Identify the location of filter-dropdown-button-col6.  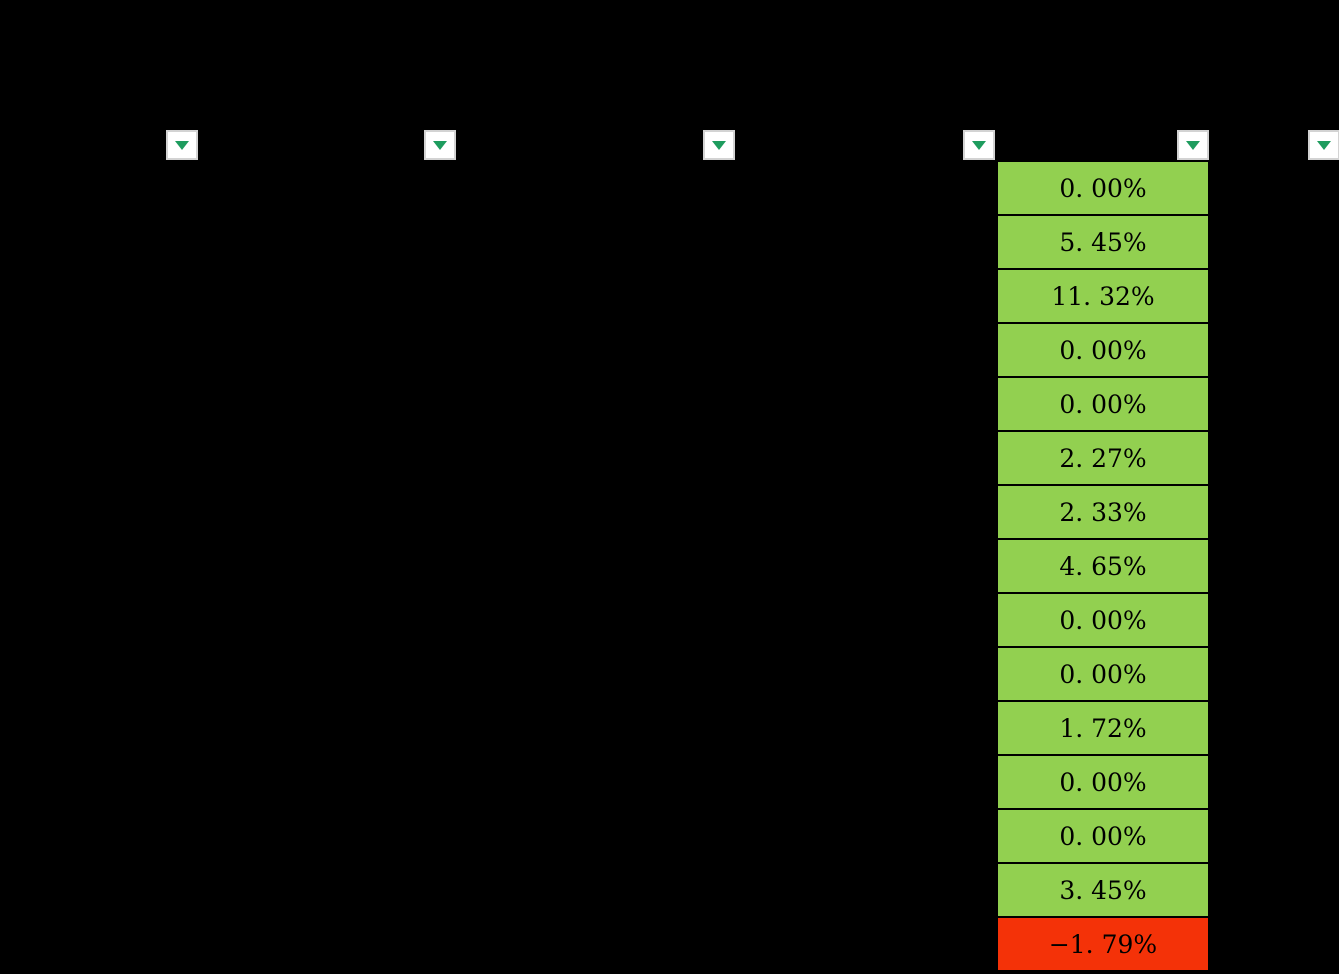
(1323, 145).